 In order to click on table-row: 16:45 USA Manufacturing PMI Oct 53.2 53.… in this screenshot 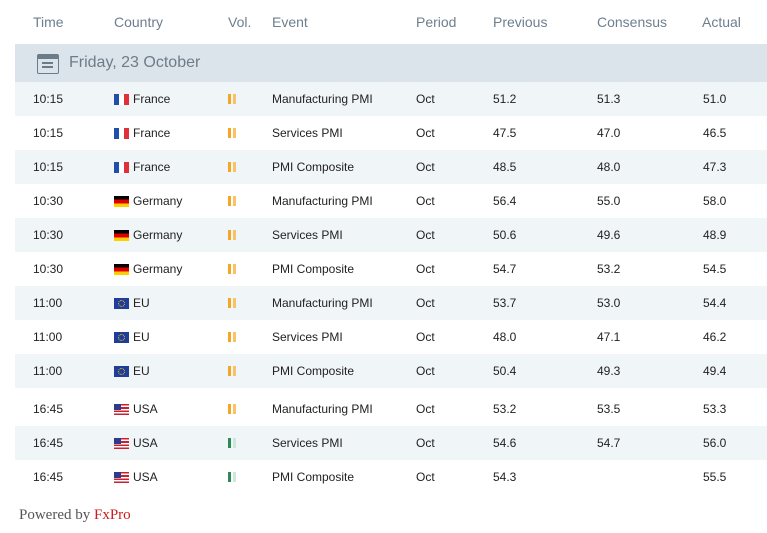, I will do `click(391, 409)`.